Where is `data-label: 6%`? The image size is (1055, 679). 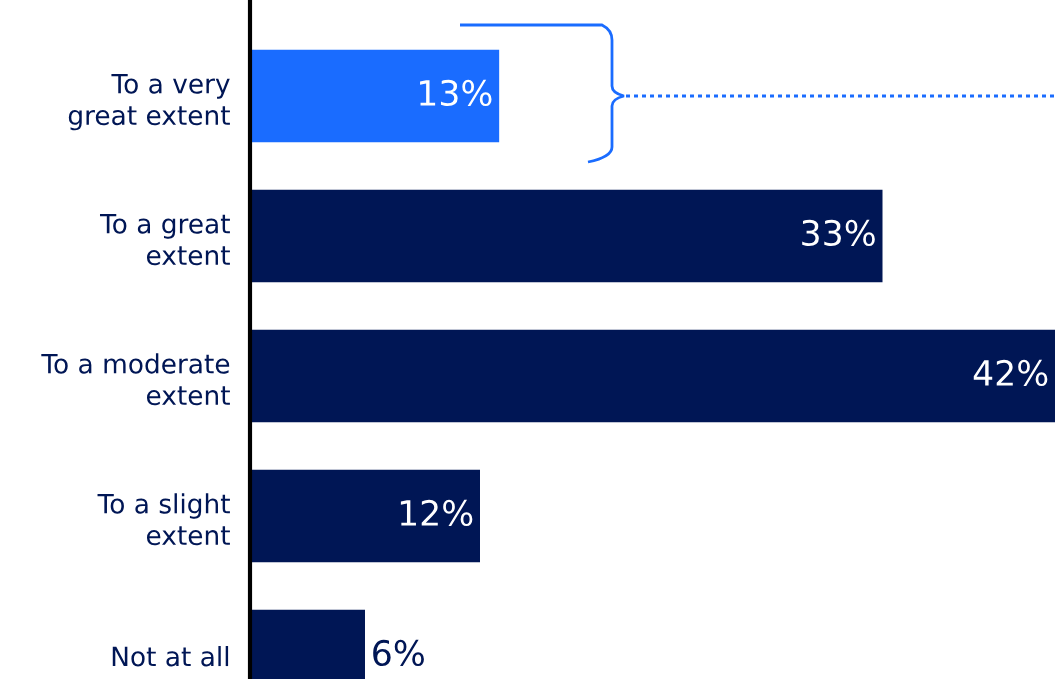
data-label: 6% is located at coordinates (398, 653).